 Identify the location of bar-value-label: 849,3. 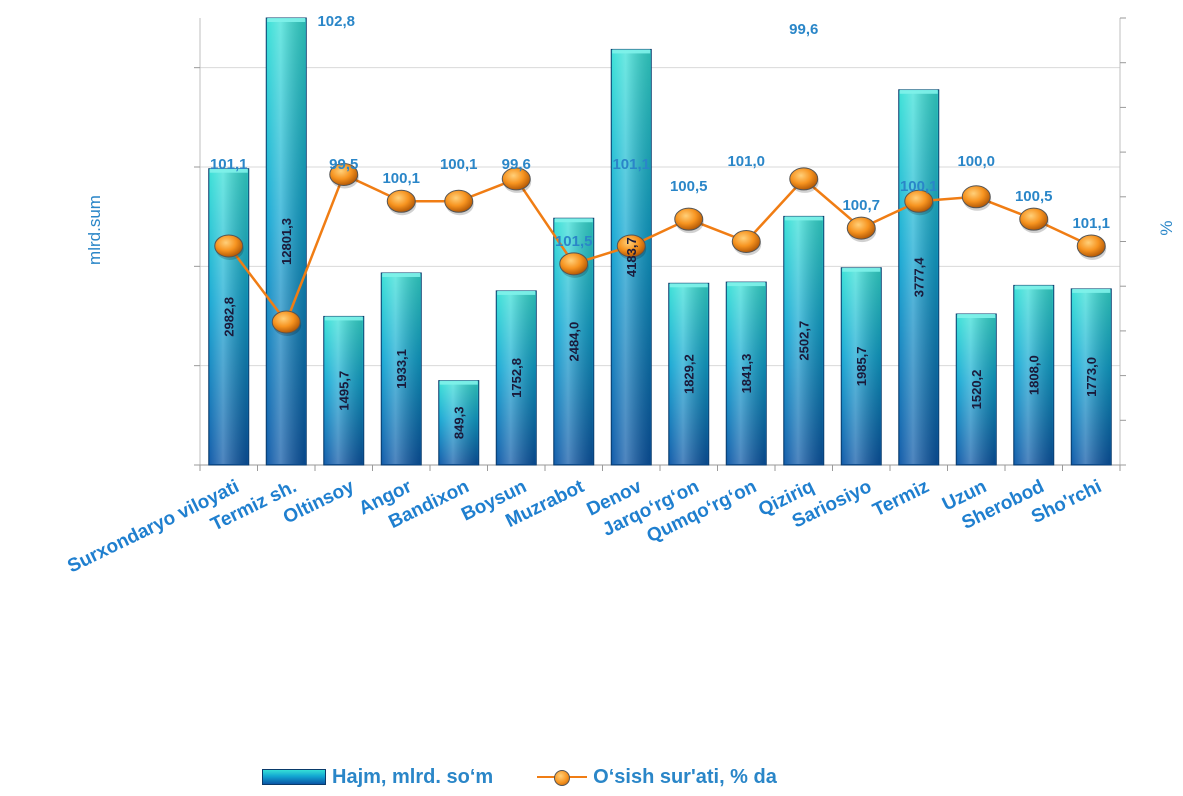
(458, 423).